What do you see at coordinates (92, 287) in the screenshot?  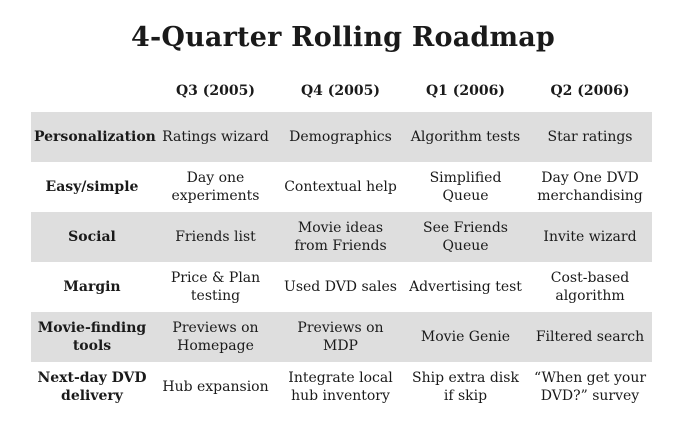 I see `row-header: Margin` at bounding box center [92, 287].